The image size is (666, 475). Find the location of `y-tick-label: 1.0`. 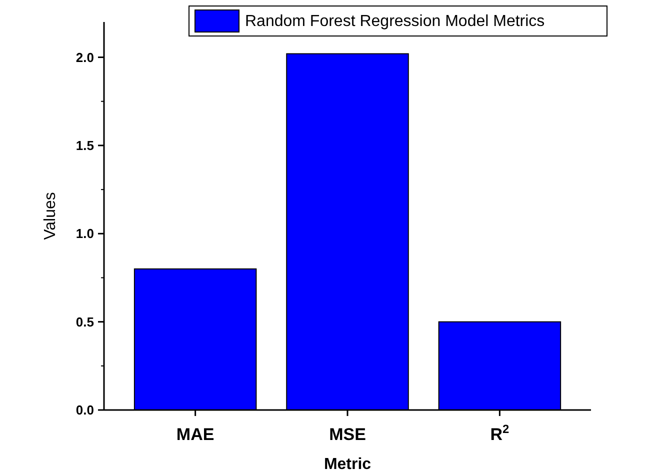

y-tick-label: 1.0 is located at coordinates (85, 234).